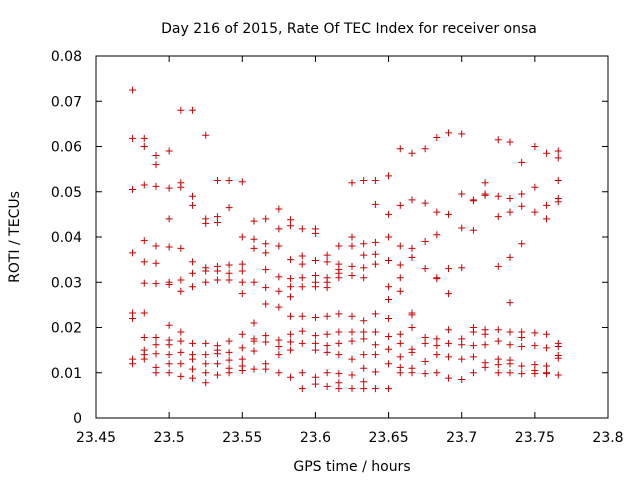  I want to click on y-tick-label: 0, so click(77, 419).